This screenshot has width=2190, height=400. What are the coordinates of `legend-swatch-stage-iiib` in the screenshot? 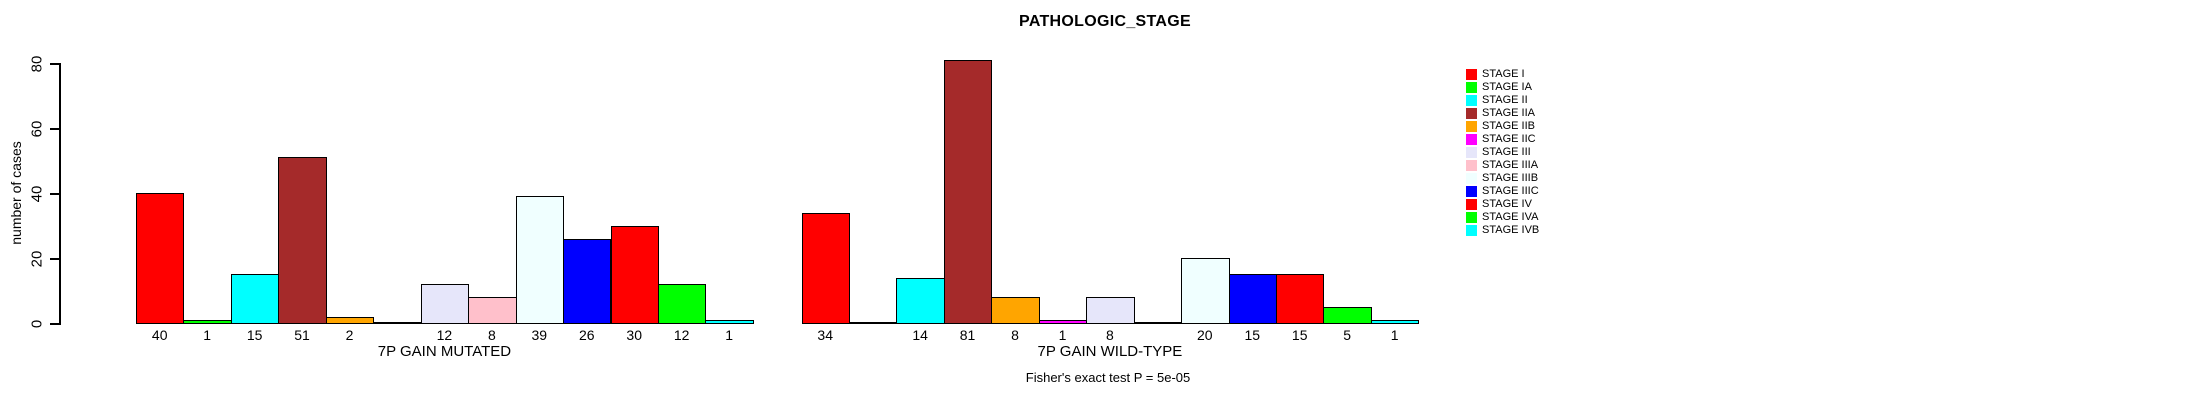 It's located at (1471, 178).